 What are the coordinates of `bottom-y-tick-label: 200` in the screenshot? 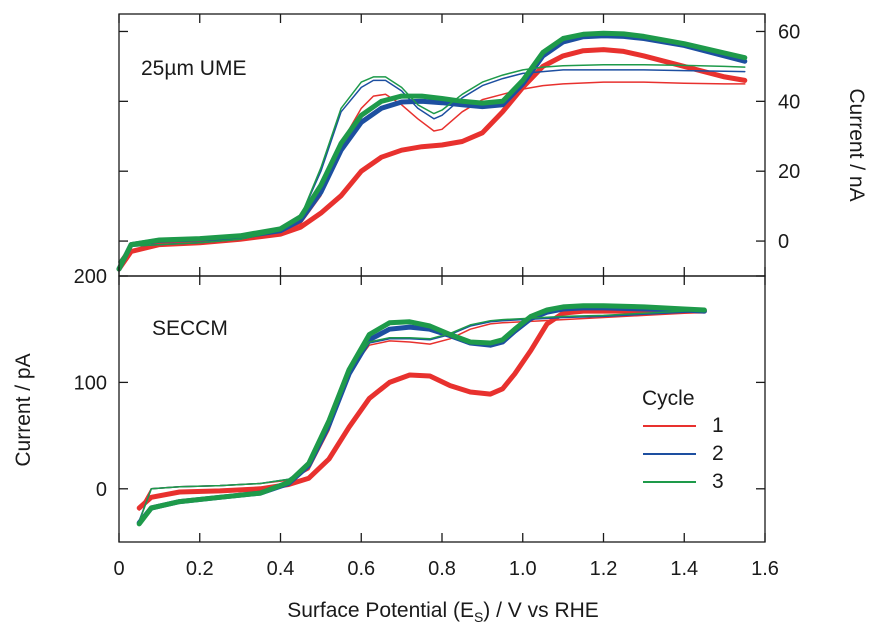 It's located at (90, 277).